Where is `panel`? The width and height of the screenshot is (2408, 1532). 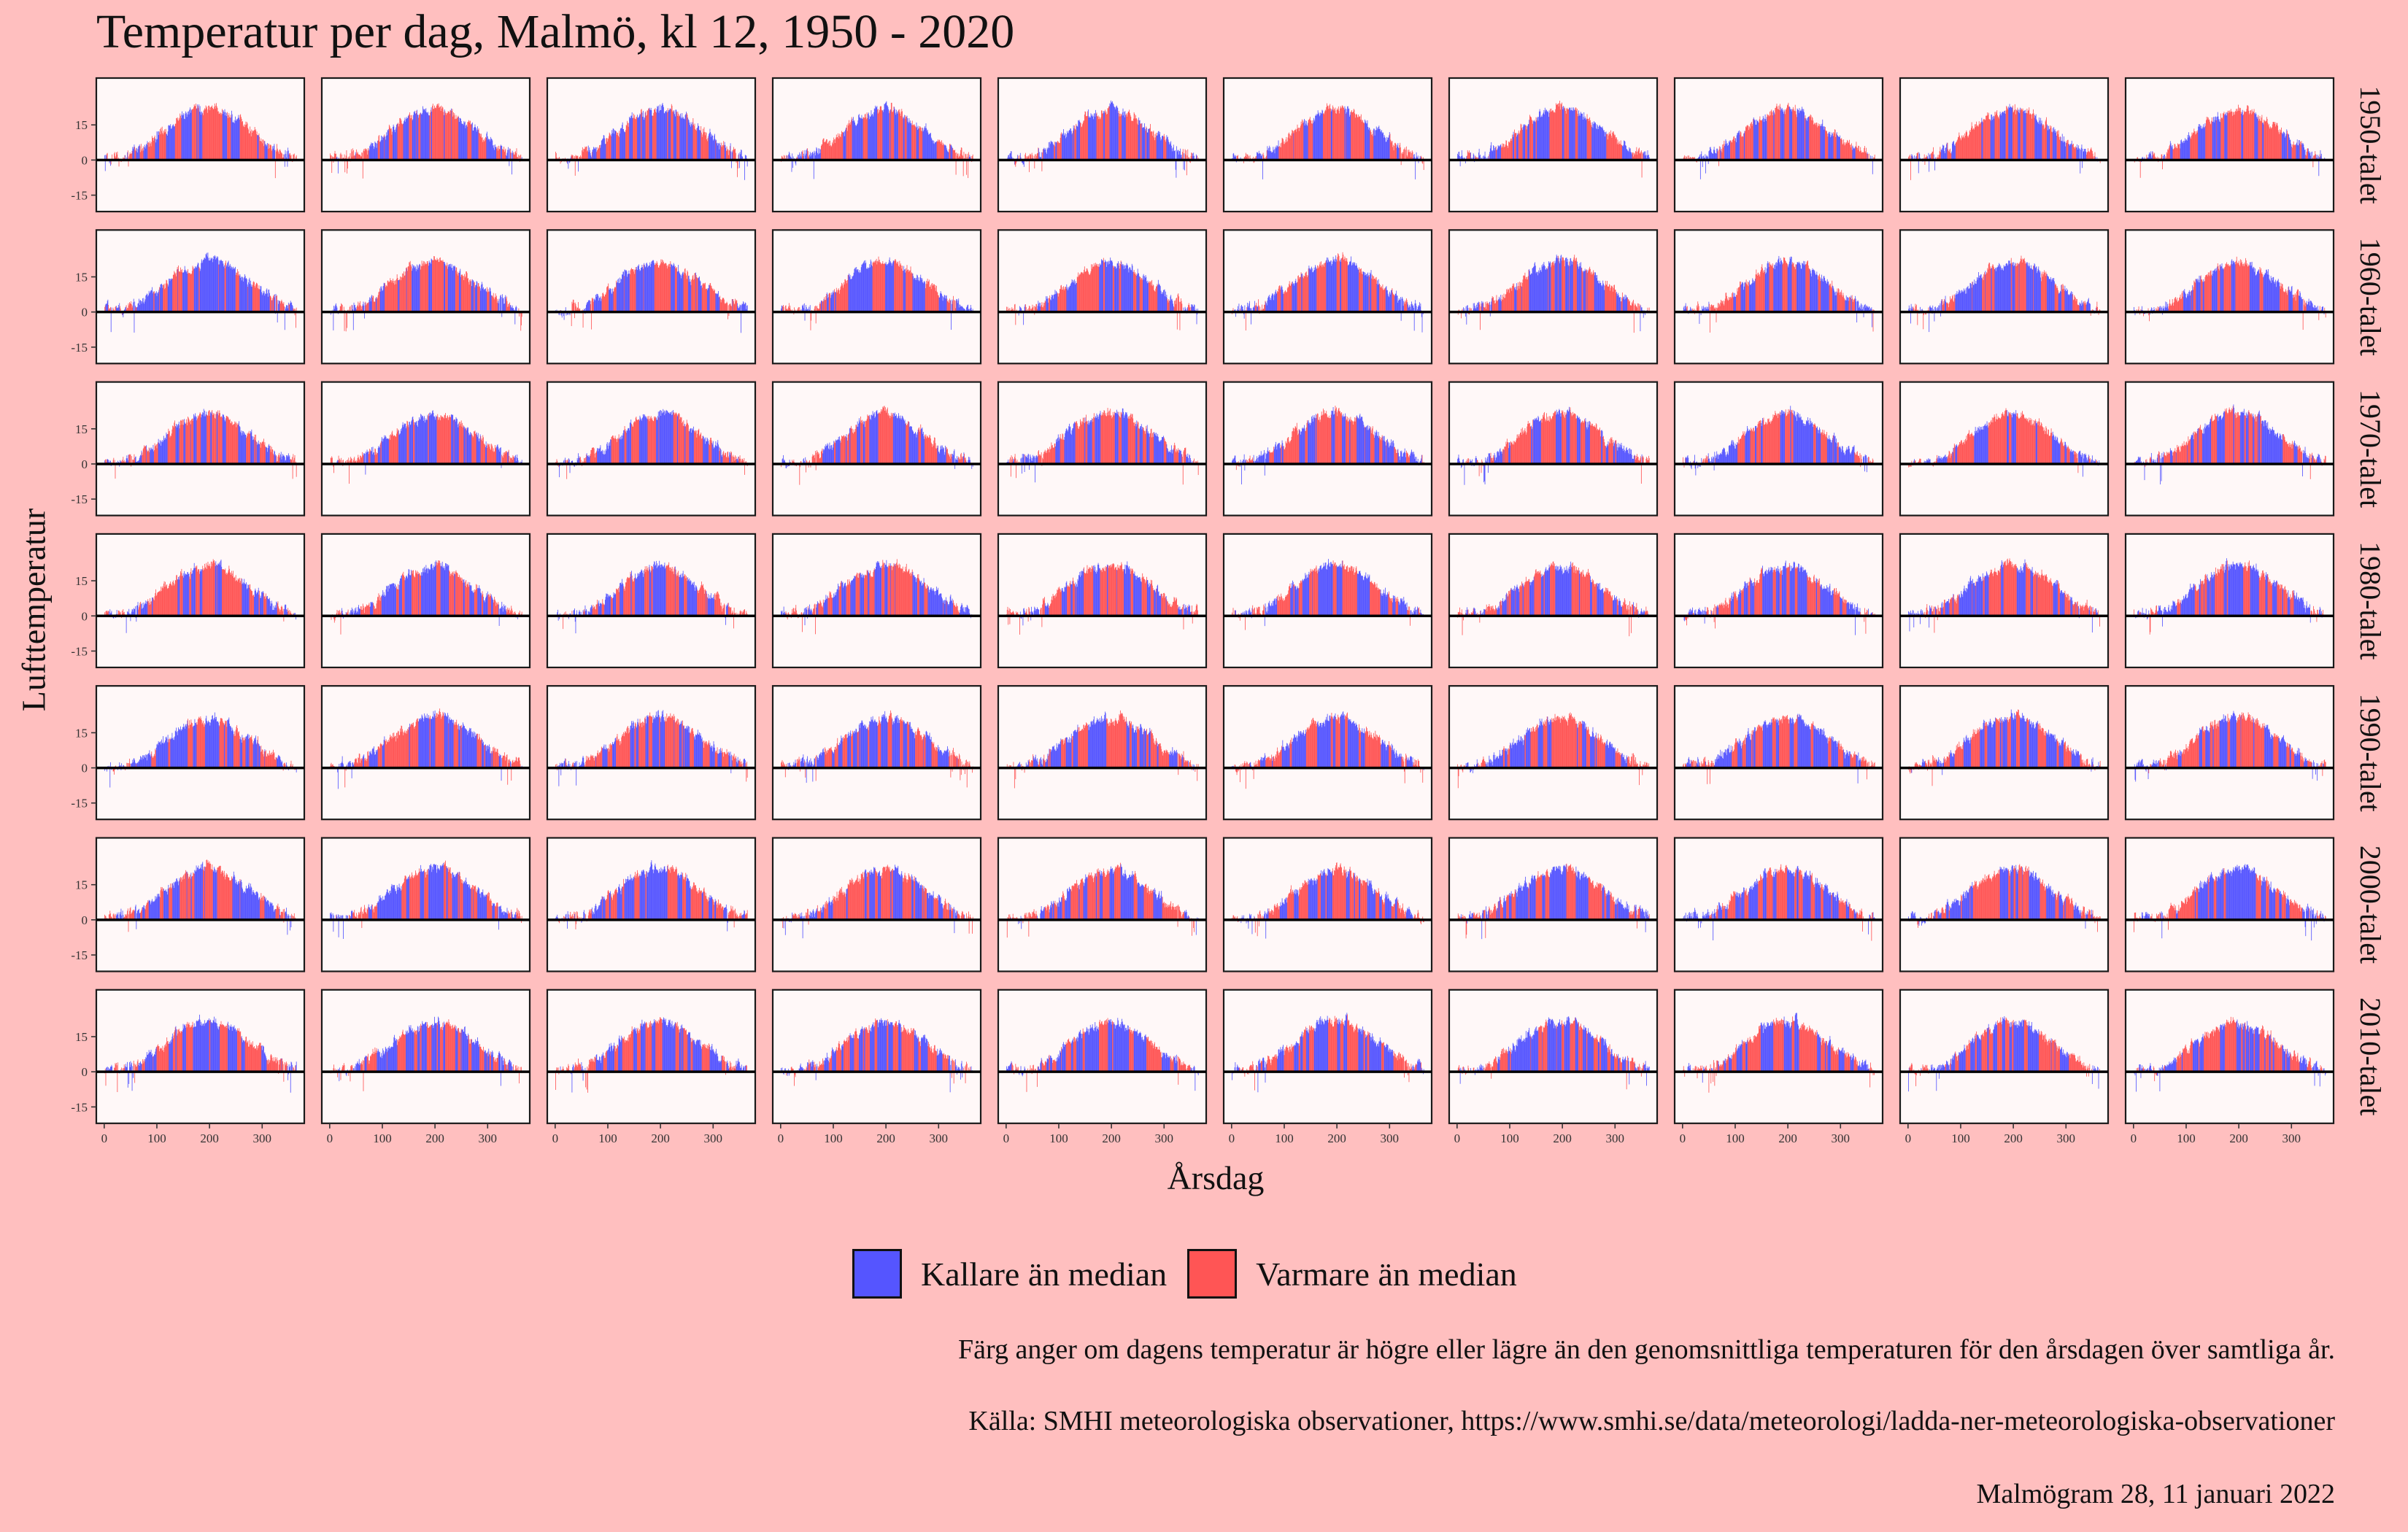
panel is located at coordinates (651, 297).